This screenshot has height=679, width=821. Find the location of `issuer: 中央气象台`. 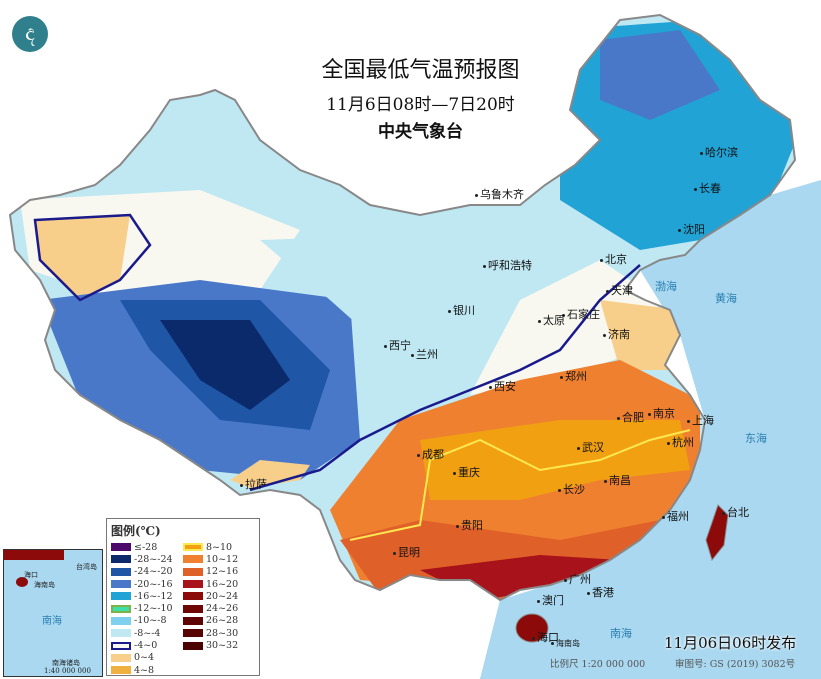

issuer: 中央气象台 is located at coordinates (420, 132).